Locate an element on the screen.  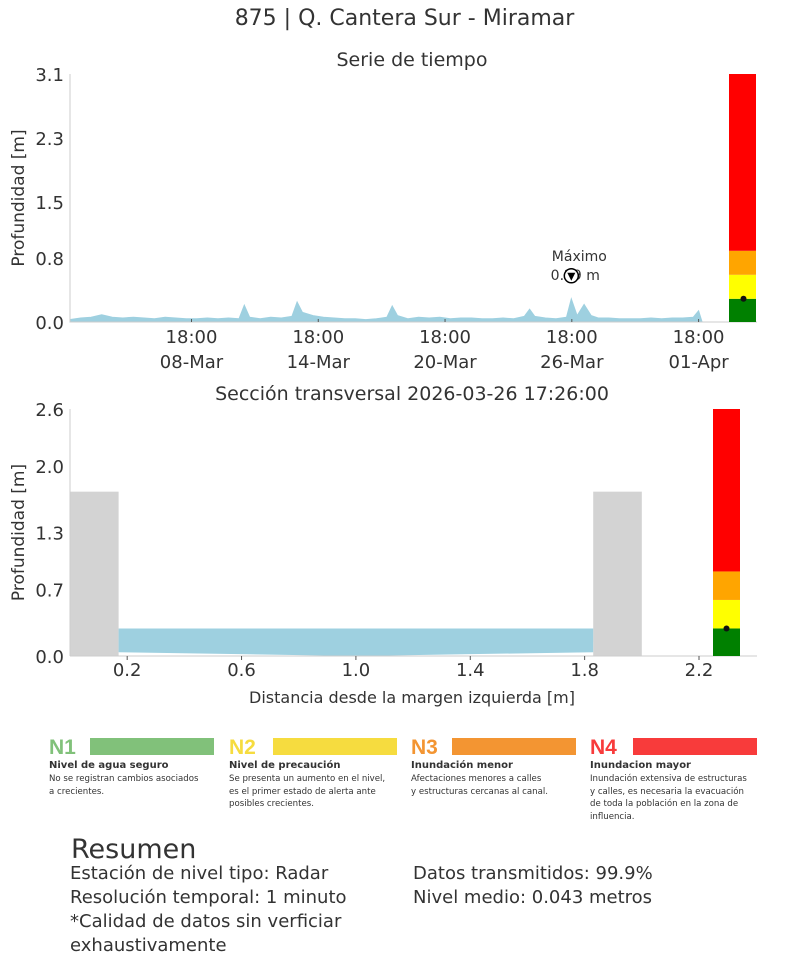
summary-data-transmitted: Datos transmitidos: 99.9% is located at coordinates (533, 873).